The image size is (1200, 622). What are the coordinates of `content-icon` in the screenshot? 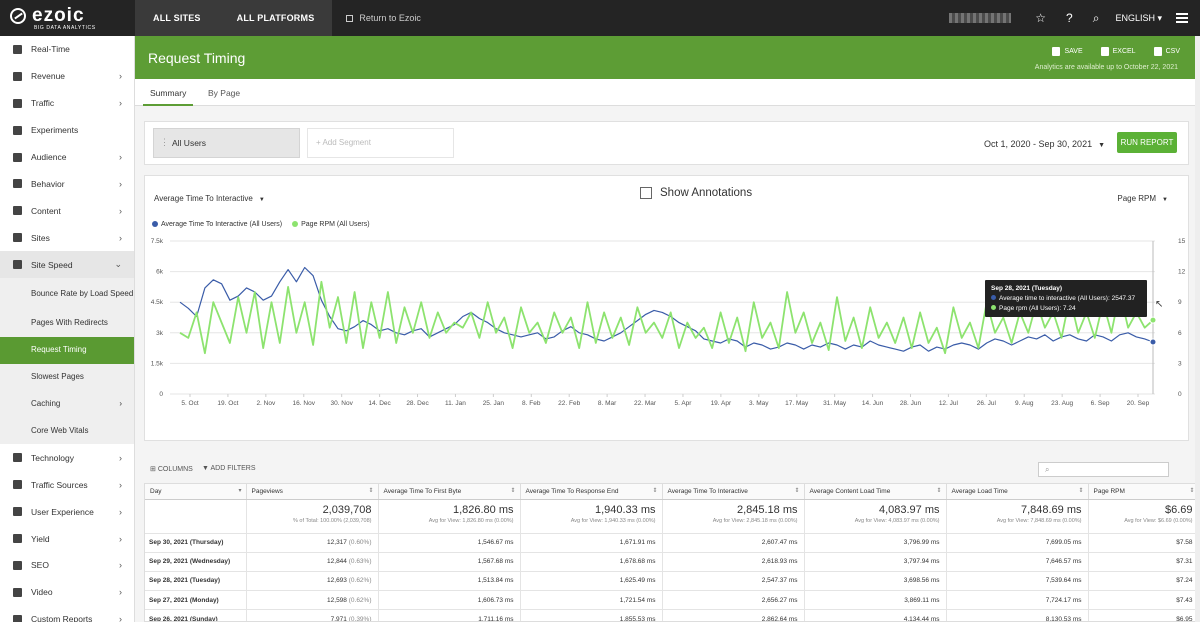 It's located at (17, 211).